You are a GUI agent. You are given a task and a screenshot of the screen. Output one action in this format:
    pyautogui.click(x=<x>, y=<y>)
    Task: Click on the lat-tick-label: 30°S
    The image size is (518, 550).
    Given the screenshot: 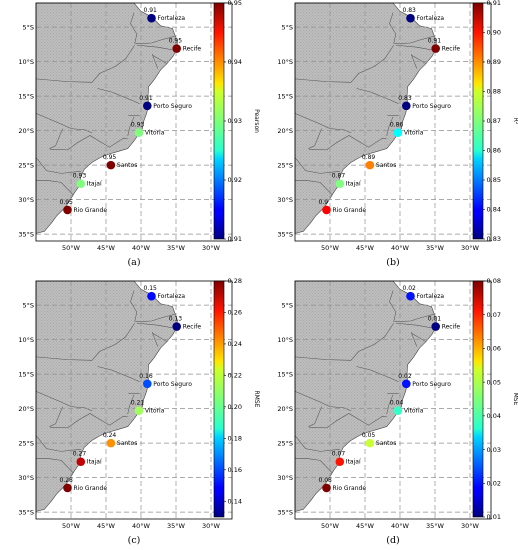 What is the action you would take?
    pyautogui.click(x=26, y=478)
    